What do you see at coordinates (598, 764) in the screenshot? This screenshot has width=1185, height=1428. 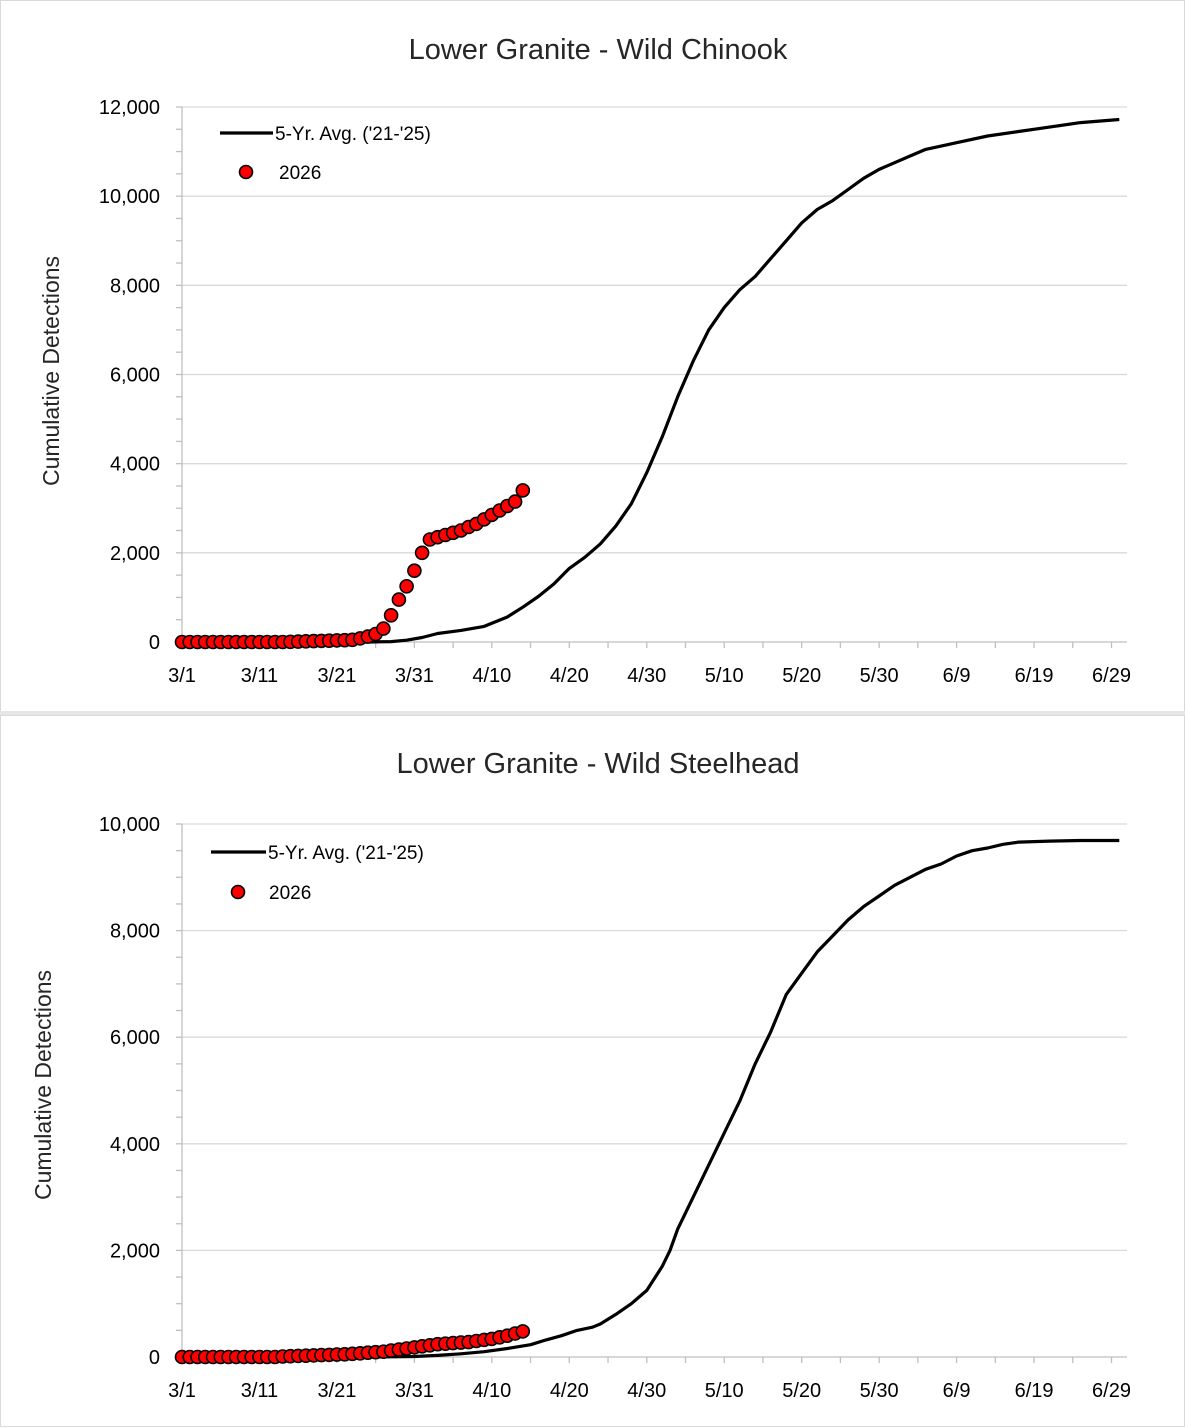 I see `chart-title: Lower Granite - Wild Steelhead` at bounding box center [598, 764].